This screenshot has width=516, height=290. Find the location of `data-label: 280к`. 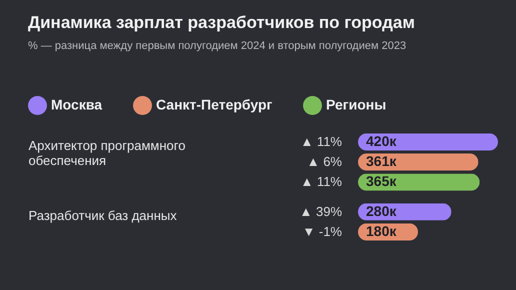

data-label: 280к is located at coordinates (382, 210).